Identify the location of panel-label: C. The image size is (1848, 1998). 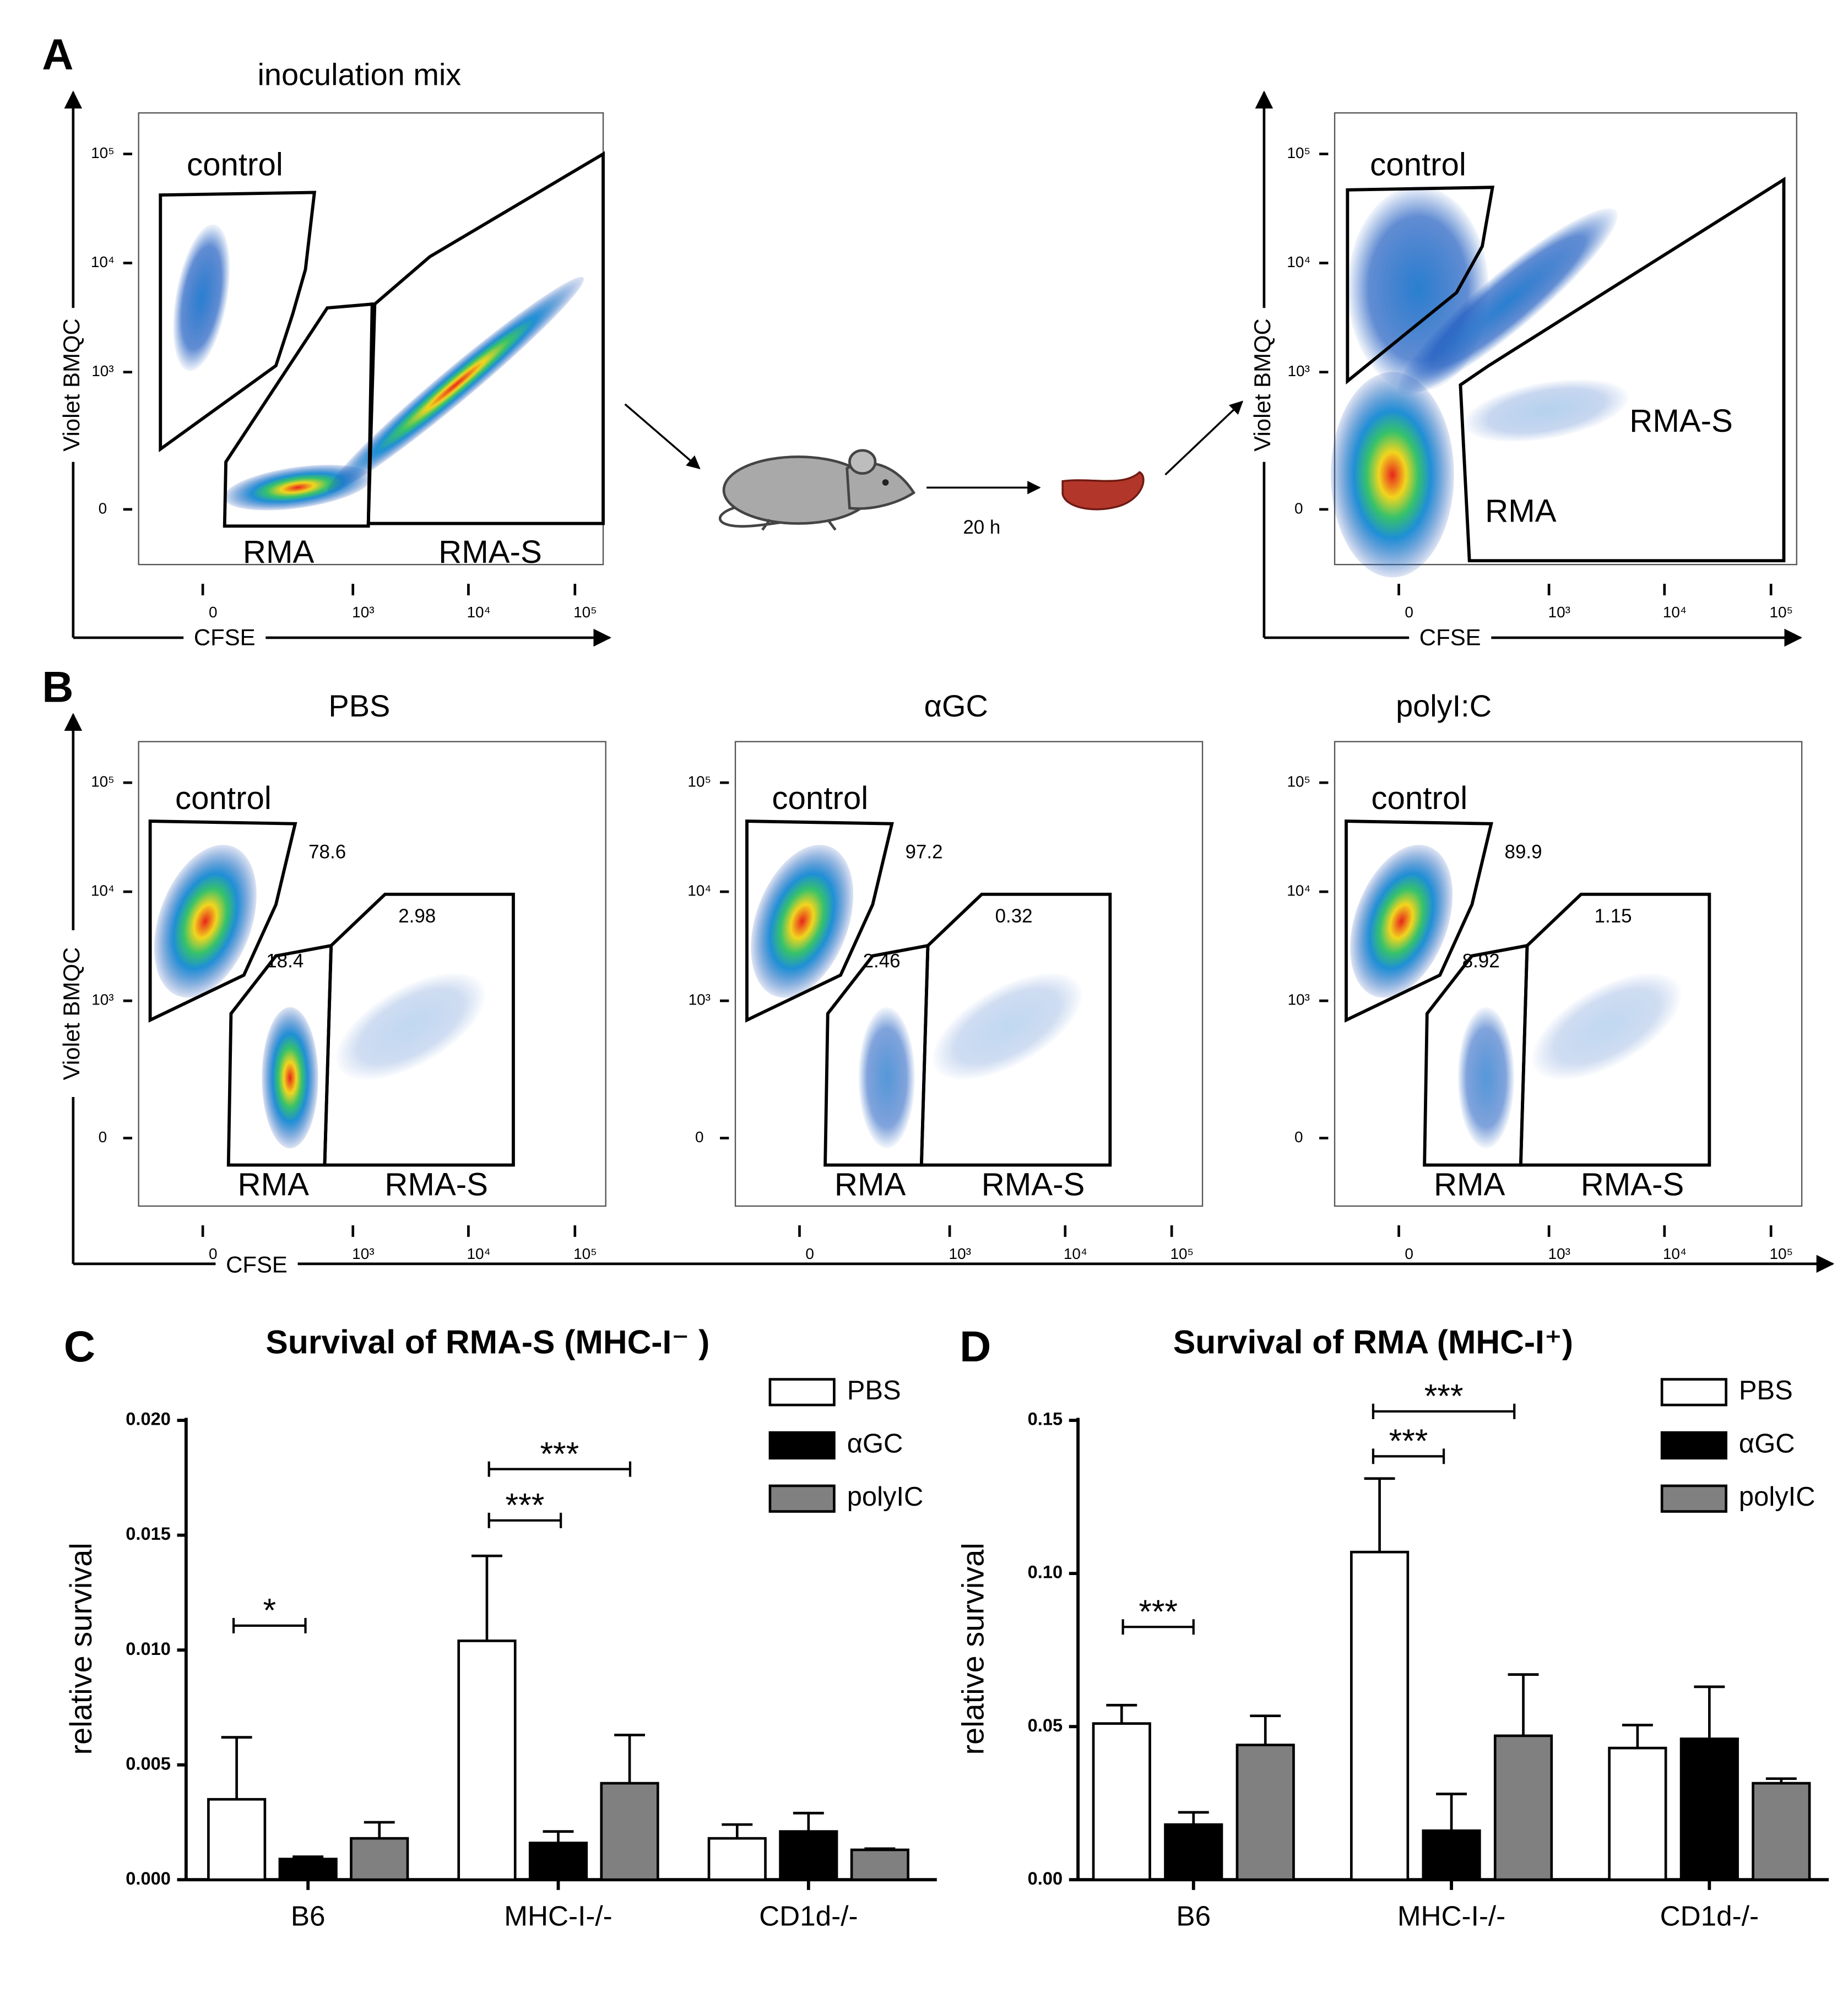
(79, 1346).